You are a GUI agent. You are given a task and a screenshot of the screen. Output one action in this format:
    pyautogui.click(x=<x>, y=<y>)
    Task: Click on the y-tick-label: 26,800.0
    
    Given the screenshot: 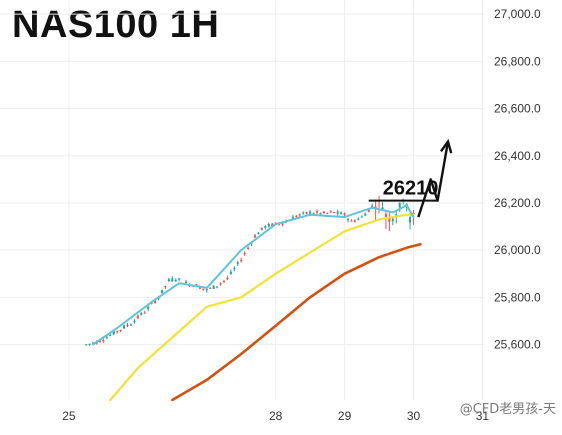 What is the action you would take?
    pyautogui.click(x=517, y=61)
    